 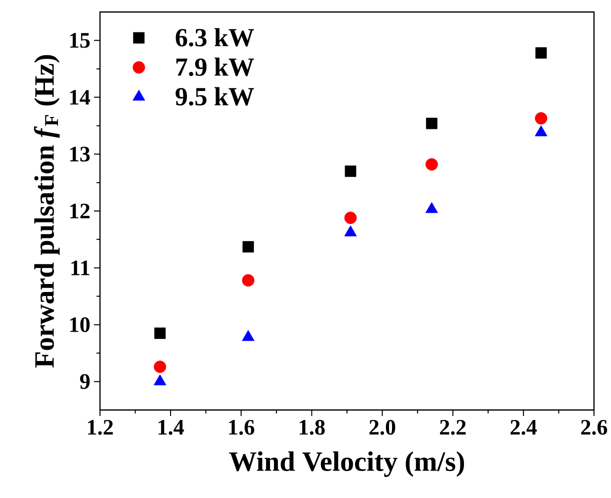 What do you see at coordinates (241, 427) in the screenshot?
I see `x-tick-label: 1.6` at bounding box center [241, 427].